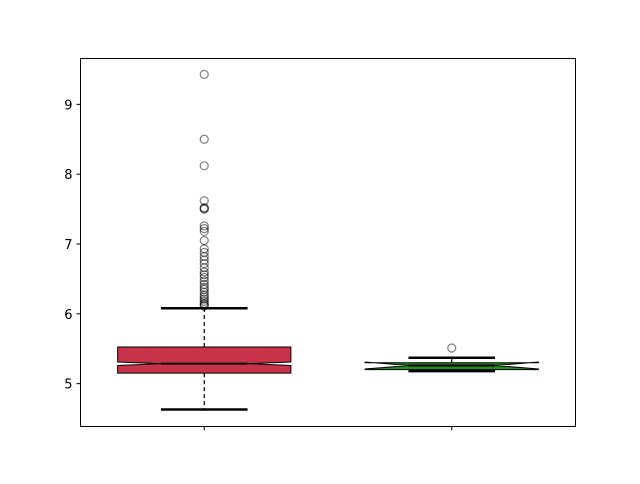 The width and height of the screenshot is (640, 484). What do you see at coordinates (328, 428) in the screenshot?
I see `x-axis` at bounding box center [328, 428].